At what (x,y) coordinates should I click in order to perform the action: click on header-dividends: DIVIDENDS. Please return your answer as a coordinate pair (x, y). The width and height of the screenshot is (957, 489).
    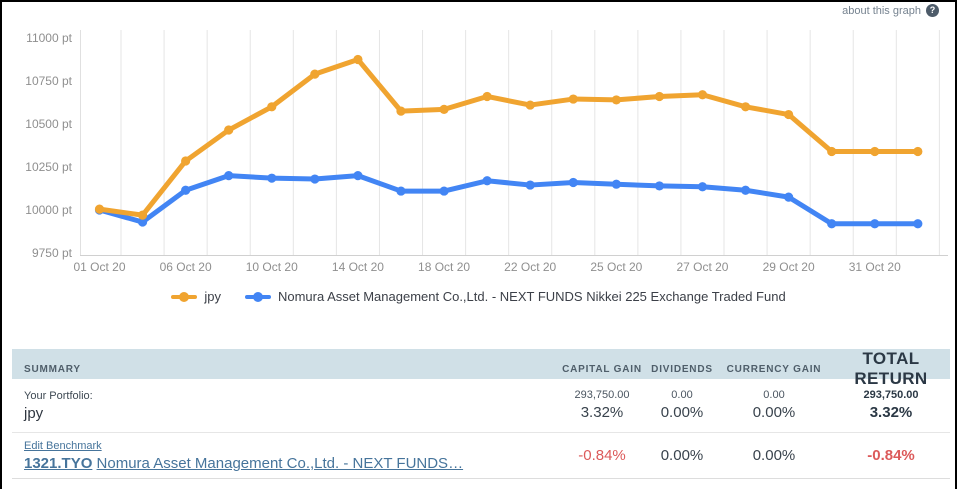
    Looking at the image, I should click on (682, 369).